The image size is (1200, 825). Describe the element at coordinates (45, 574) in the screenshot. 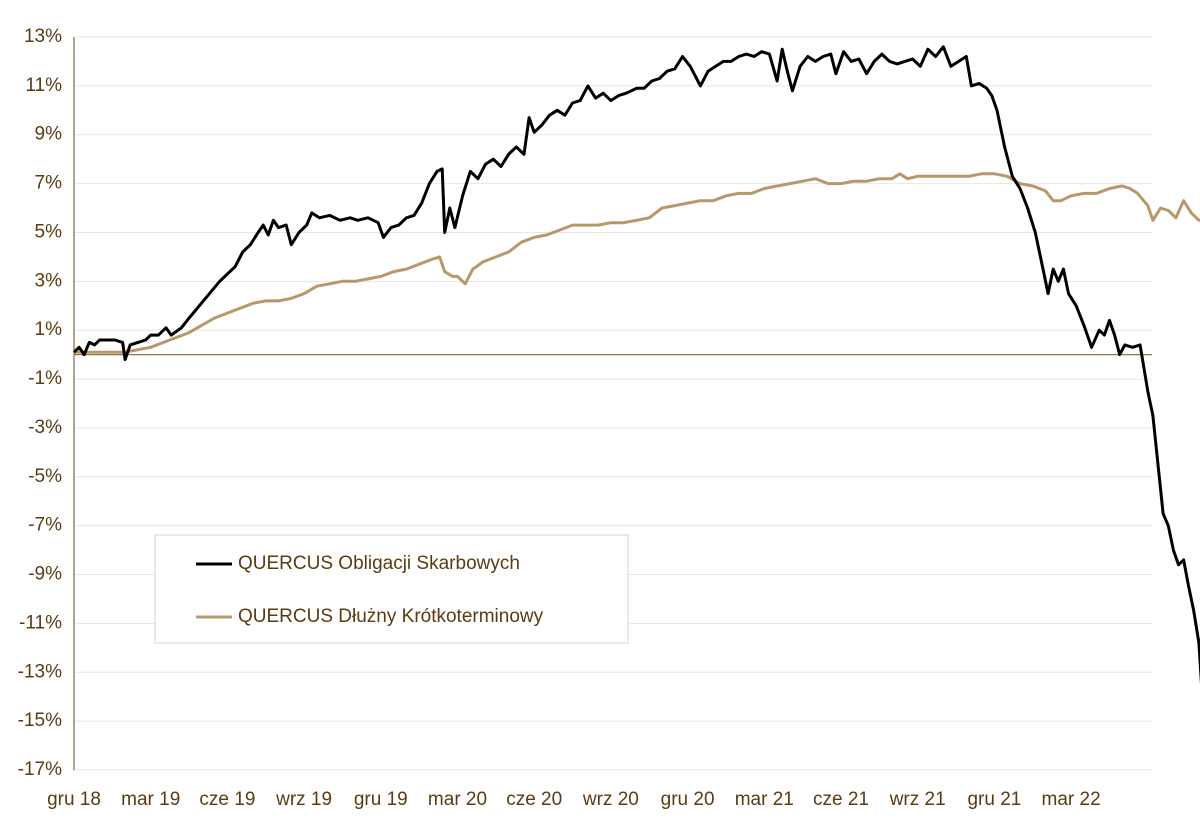

I see `y-tick-label: -9%` at that location.